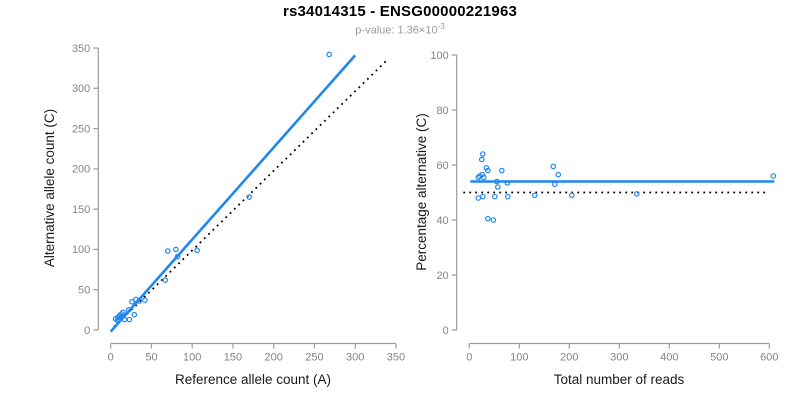  Describe the element at coordinates (619, 379) in the screenshot. I see `right-xaxis-label: Total number of reads` at that location.